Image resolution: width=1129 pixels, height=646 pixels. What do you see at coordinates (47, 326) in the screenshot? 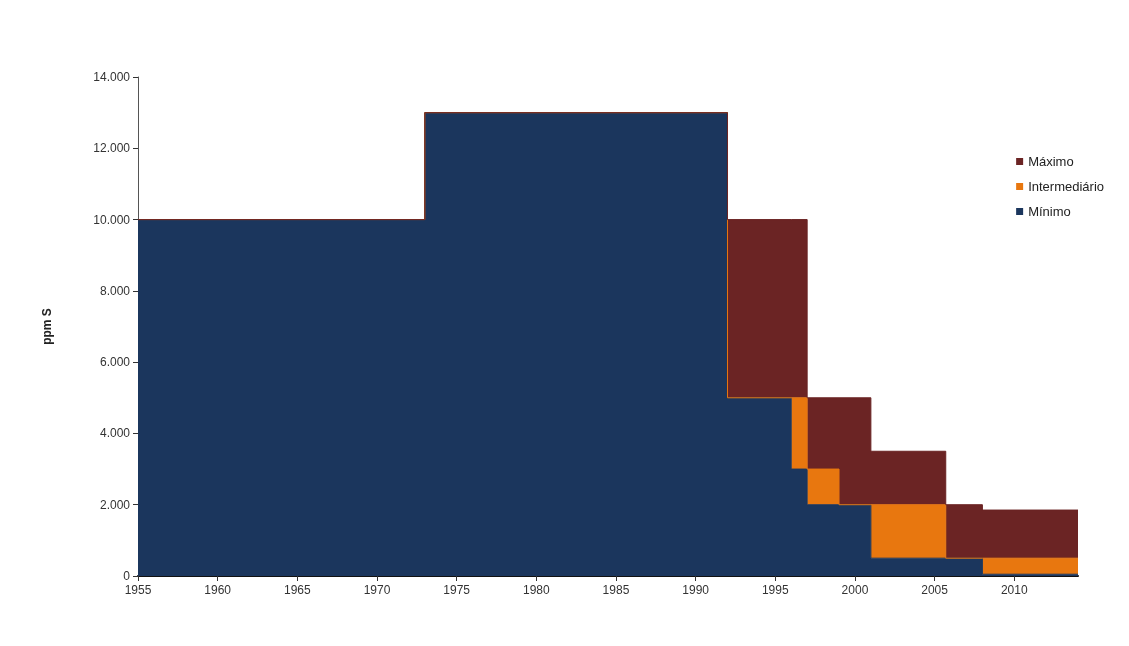
I see `y-axis-title: ppm S` at bounding box center [47, 326].